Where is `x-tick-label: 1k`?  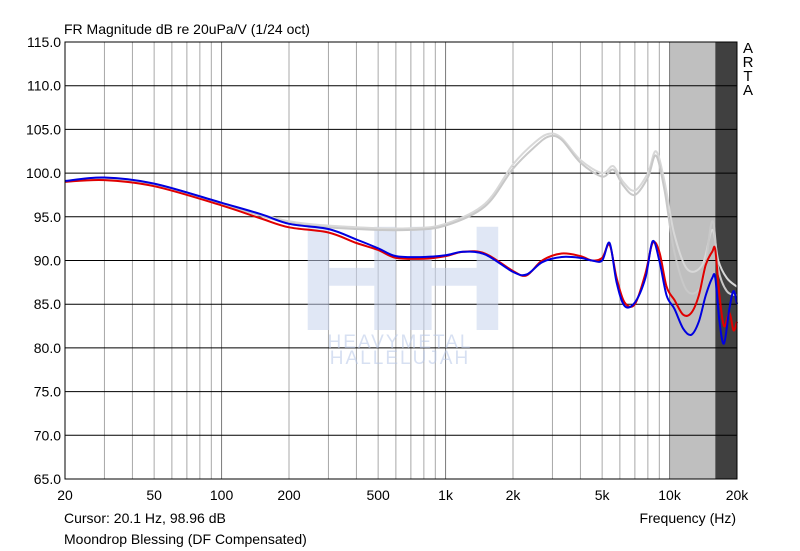
x-tick-label: 1k is located at coordinates (446, 495).